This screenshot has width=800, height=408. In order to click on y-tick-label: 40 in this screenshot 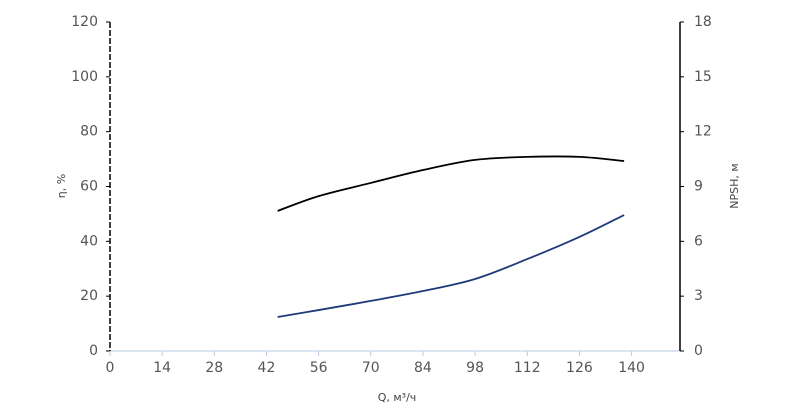, I will do `click(89, 241)`.